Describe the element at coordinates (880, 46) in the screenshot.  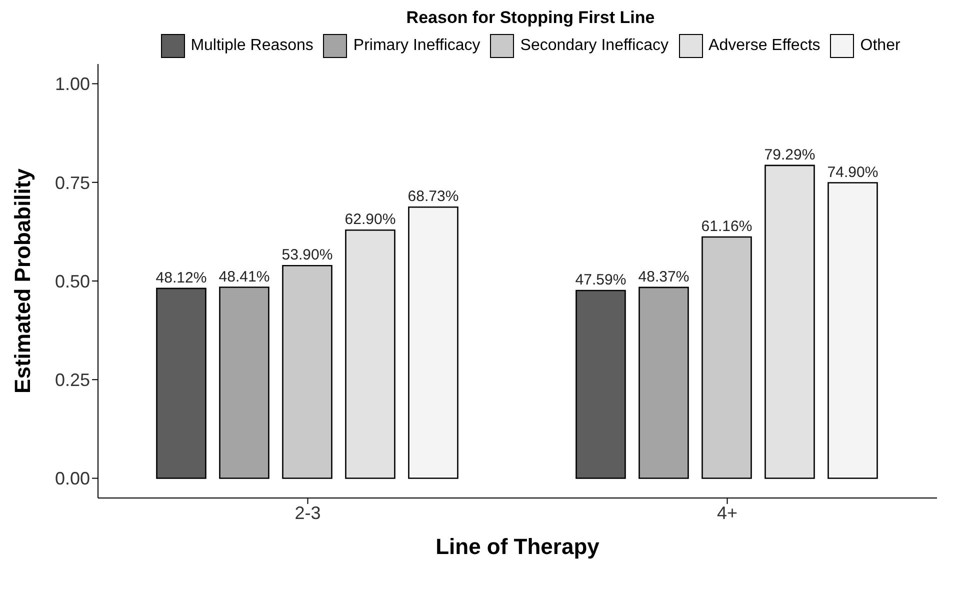
I see `legend-label: Other` at that location.